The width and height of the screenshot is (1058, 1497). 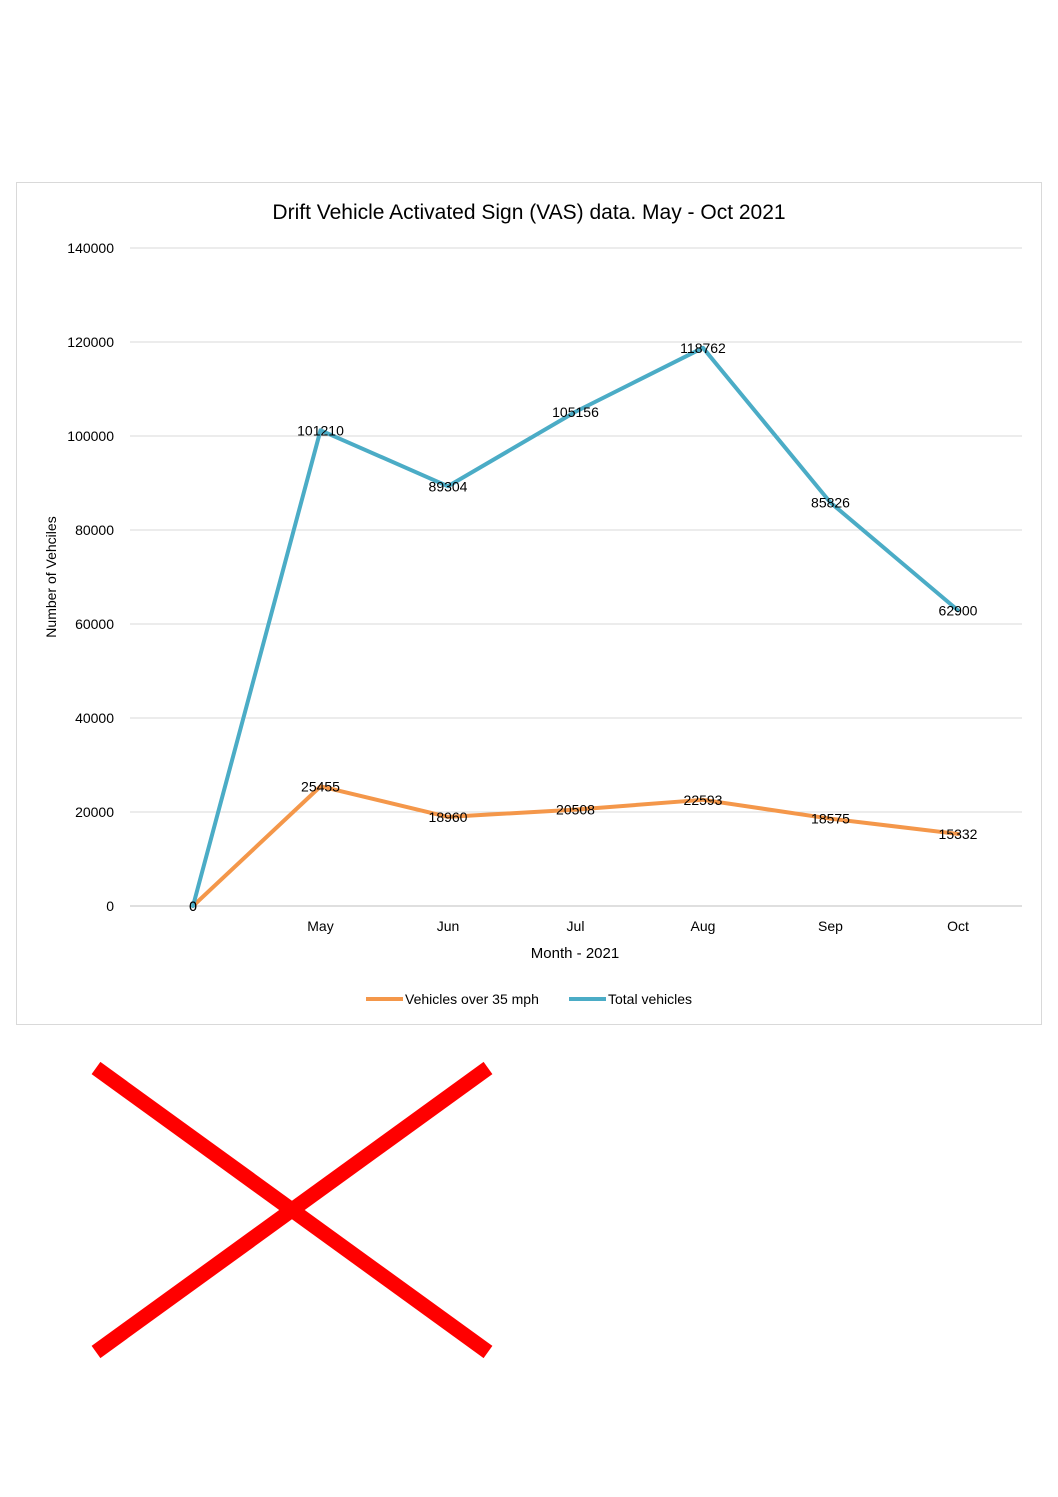 I want to click on y-tick-label: 0, so click(x=110, y=906).